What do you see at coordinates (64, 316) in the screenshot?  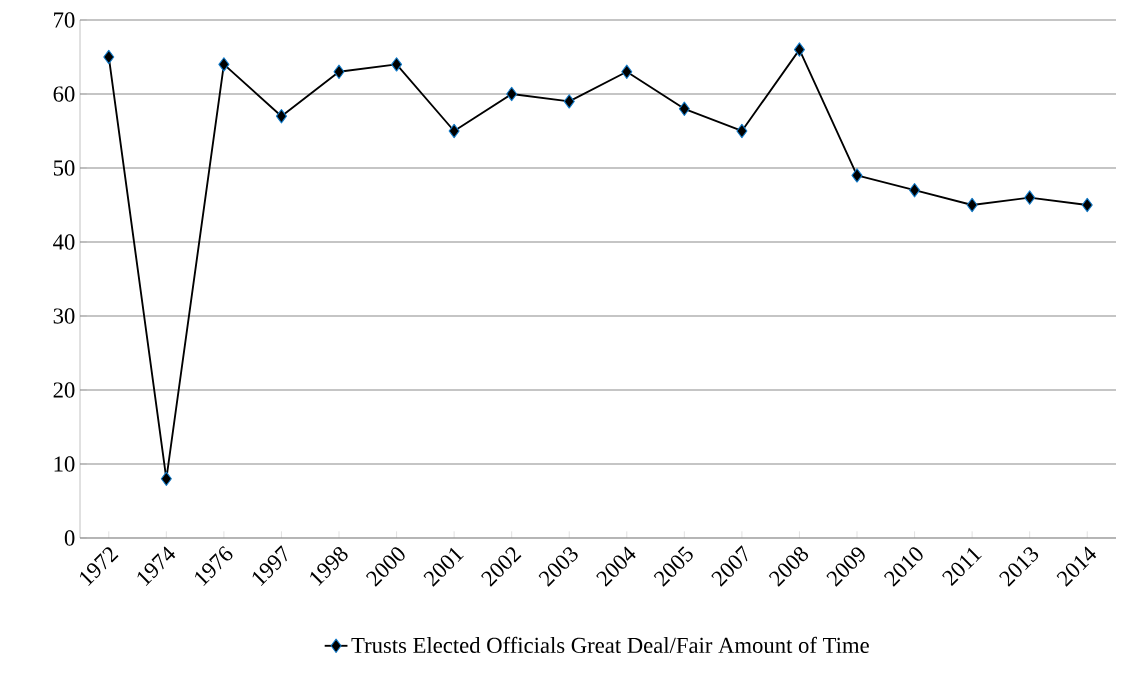 I see `y-tick-label: 30` at bounding box center [64, 316].